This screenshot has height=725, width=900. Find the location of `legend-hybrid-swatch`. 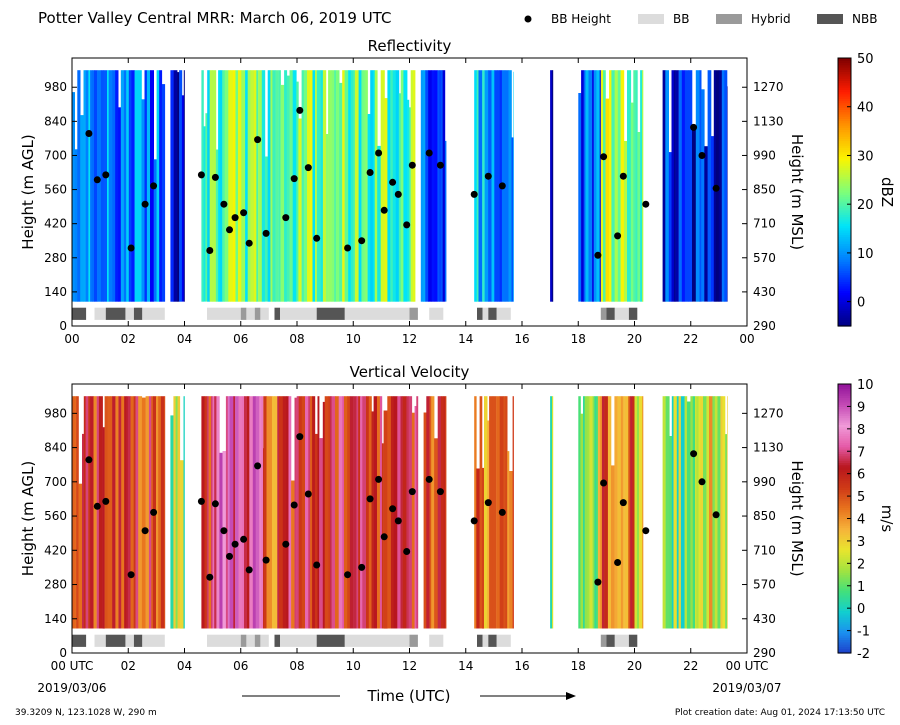

legend-hybrid-swatch is located at coordinates (729, 19).